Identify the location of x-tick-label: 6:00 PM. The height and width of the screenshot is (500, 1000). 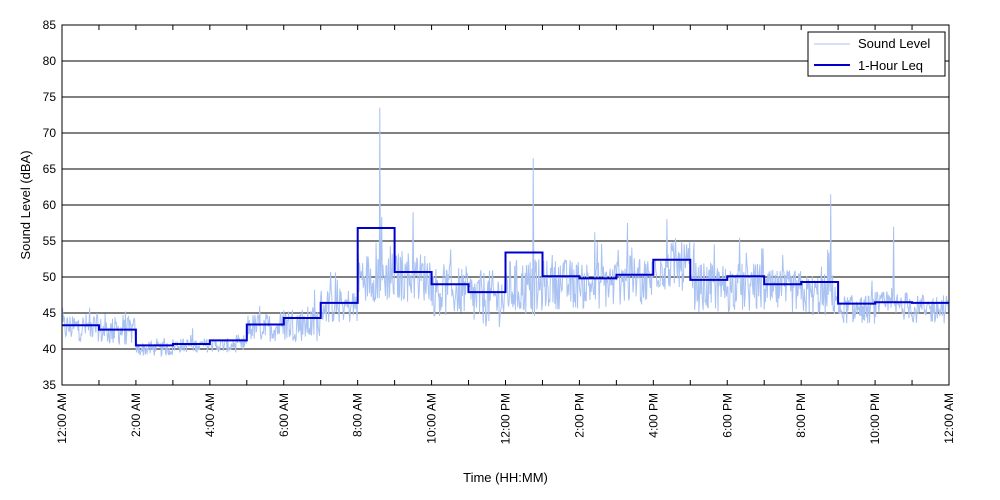
(727, 415).